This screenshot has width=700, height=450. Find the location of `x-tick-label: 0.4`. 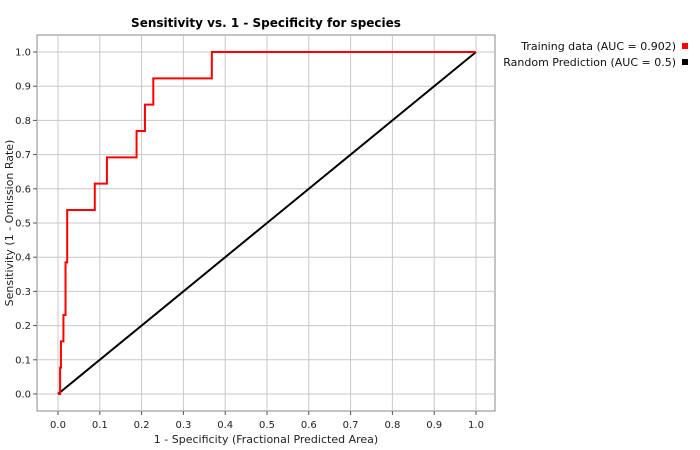

x-tick-label: 0.4 is located at coordinates (225, 425).